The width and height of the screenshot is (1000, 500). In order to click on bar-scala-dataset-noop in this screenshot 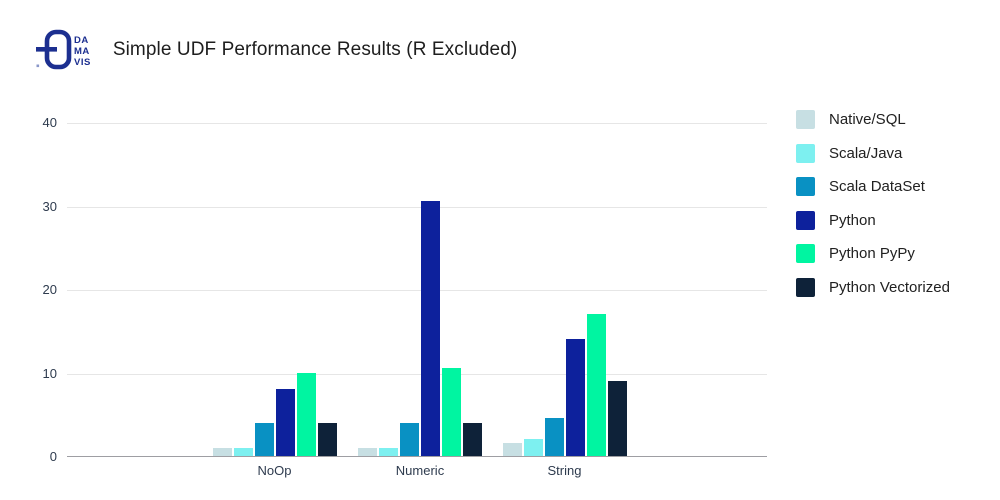, I will do `click(264, 439)`.